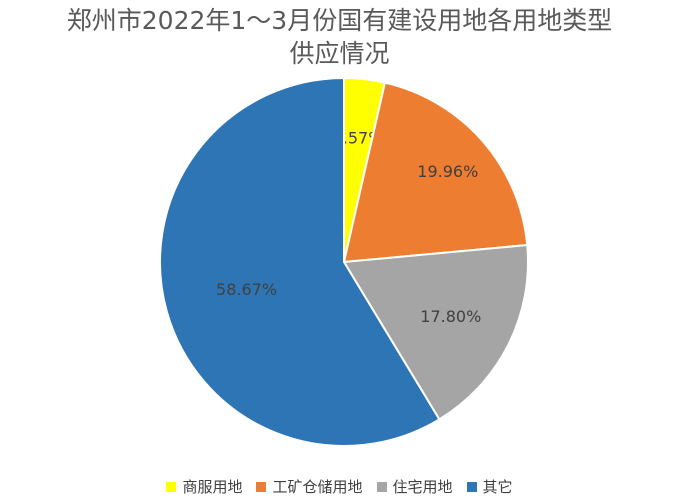 This screenshot has width=679, height=502. I want to click on legend-label: 商服用地, so click(212, 487).